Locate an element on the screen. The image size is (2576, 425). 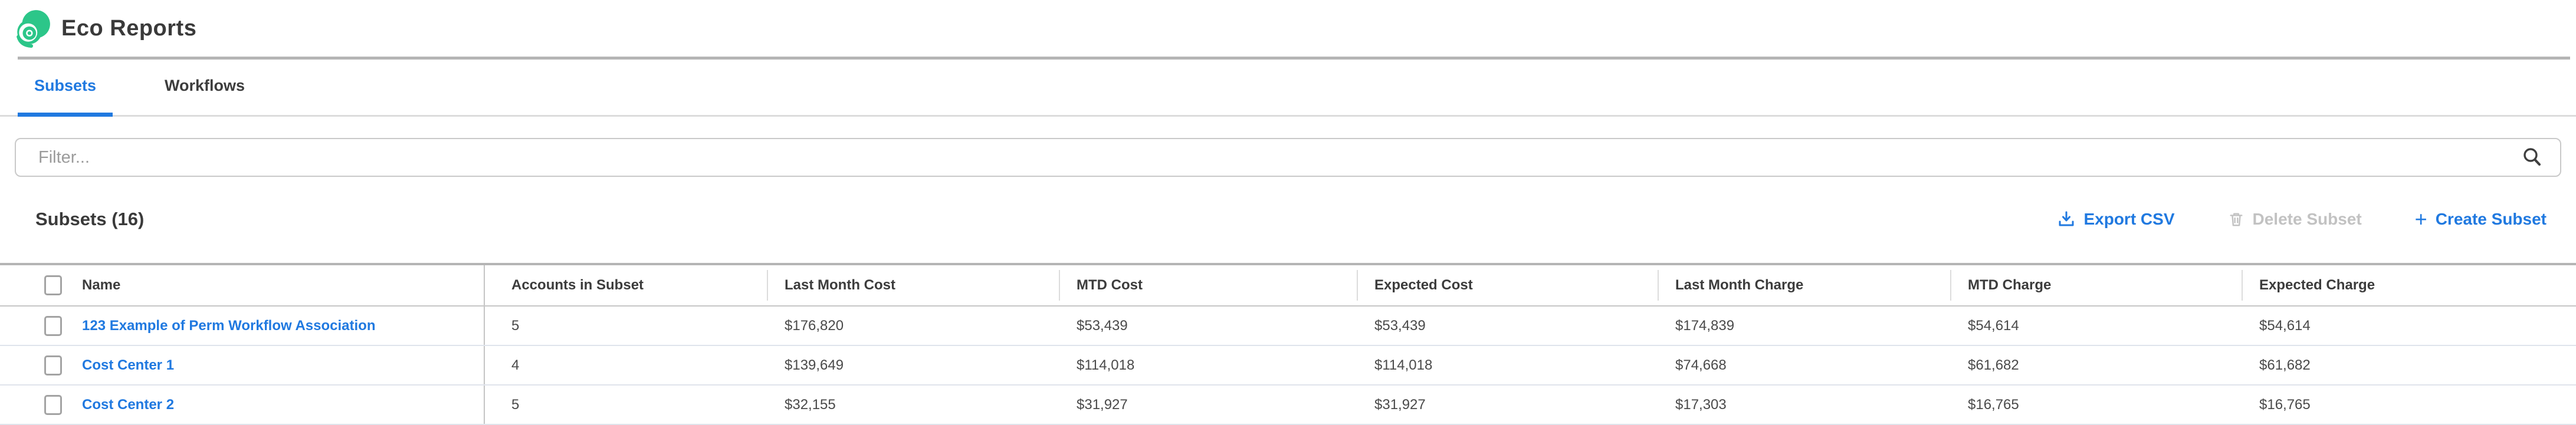
cell-expected-cost: $114,018 is located at coordinates (1403, 365).